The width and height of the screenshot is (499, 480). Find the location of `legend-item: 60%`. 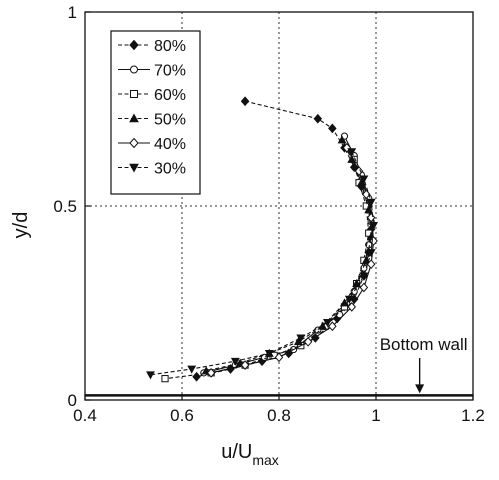

legend-item: 60% is located at coordinates (152, 95).